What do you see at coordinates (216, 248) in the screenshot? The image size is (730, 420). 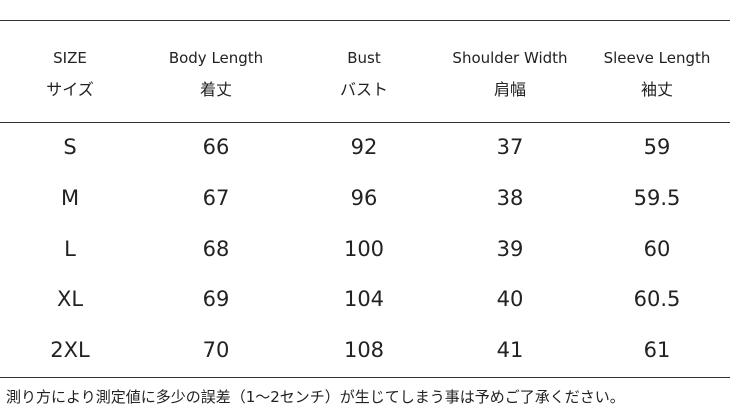 I see `table-cell: 68` at bounding box center [216, 248].